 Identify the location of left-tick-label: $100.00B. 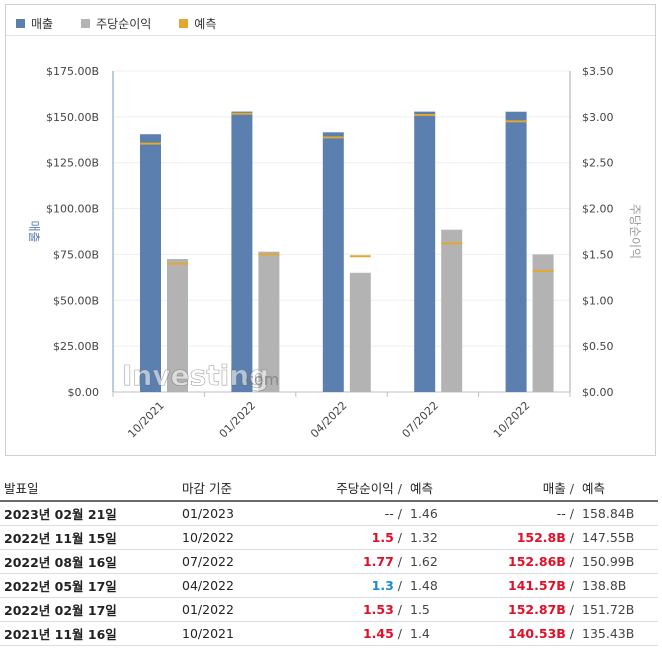
(72, 209).